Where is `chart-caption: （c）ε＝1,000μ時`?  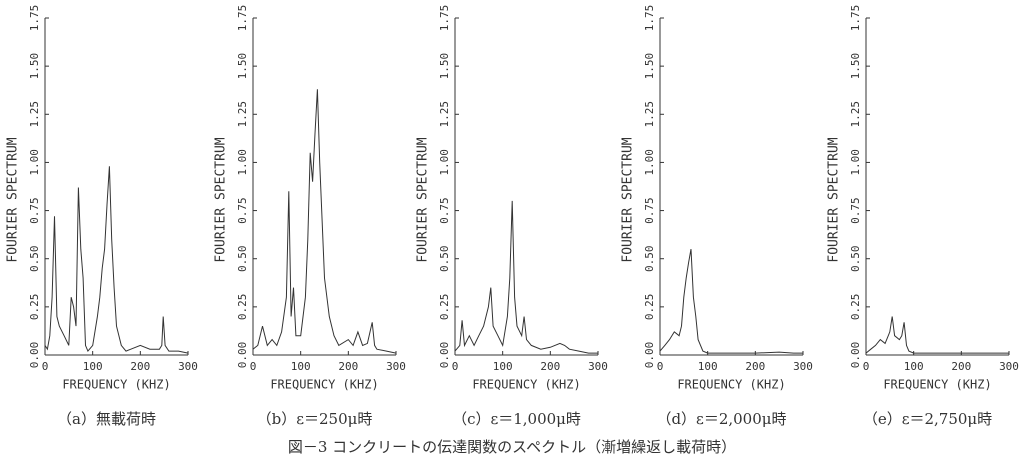
chart-caption: （c）ε＝1,000μ時 is located at coordinates (516, 419).